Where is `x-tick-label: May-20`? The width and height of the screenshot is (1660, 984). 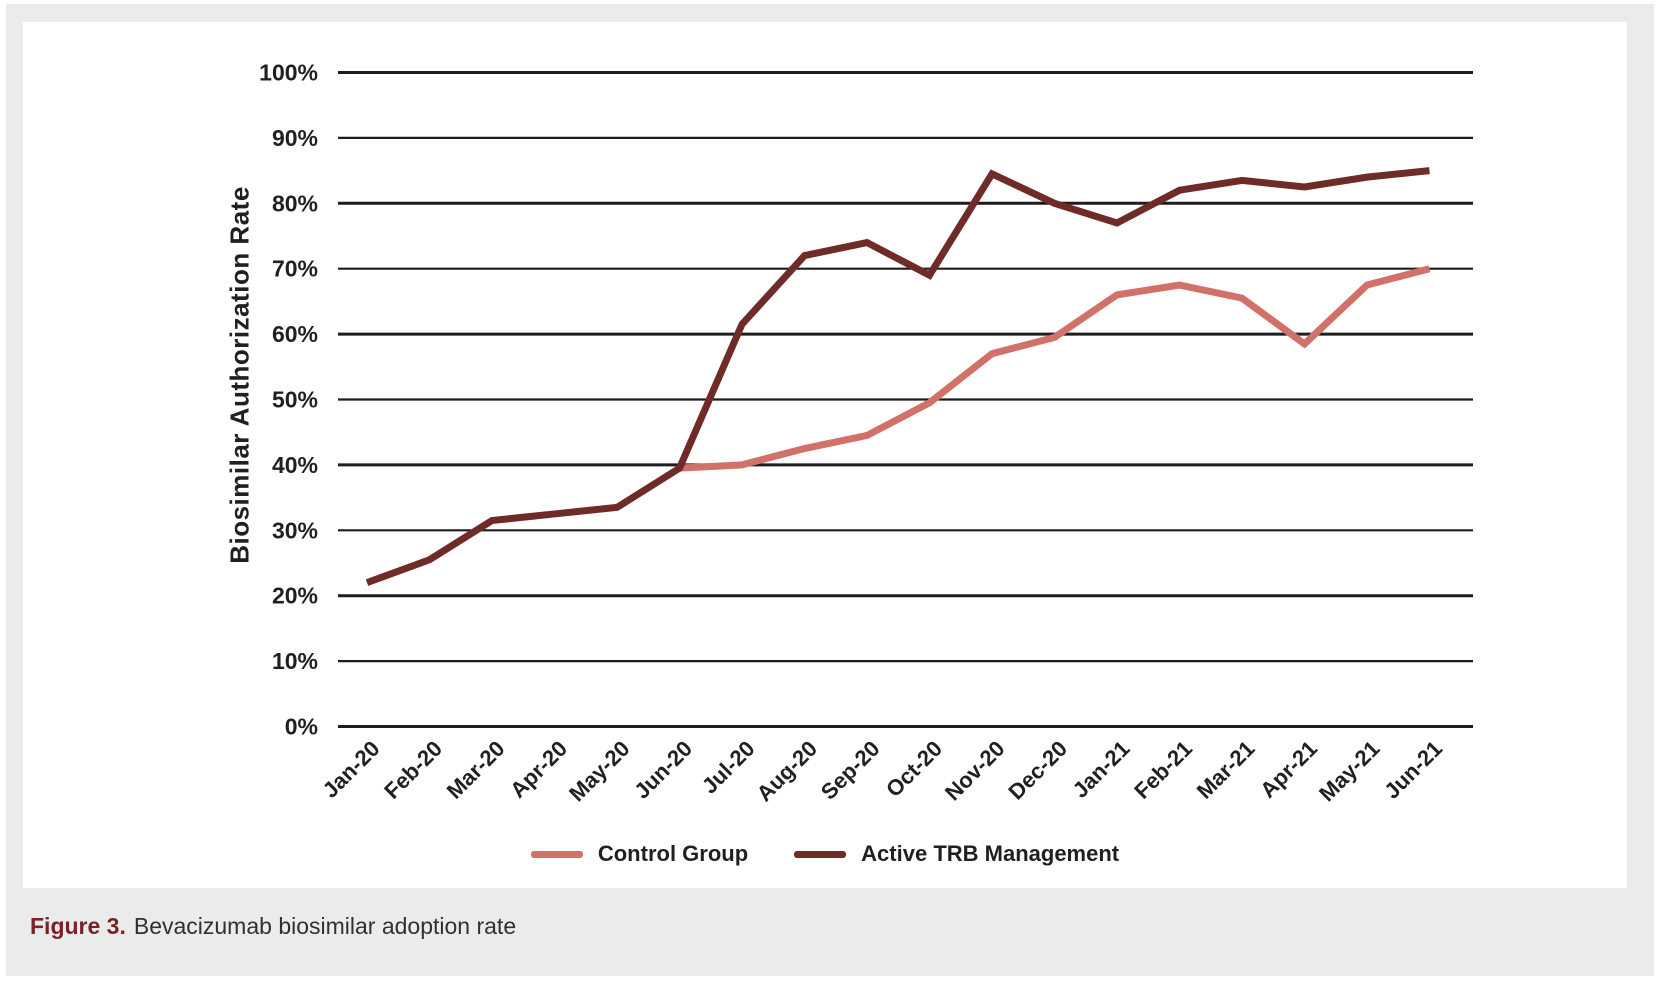
x-tick-label: May-20 is located at coordinates (599, 771).